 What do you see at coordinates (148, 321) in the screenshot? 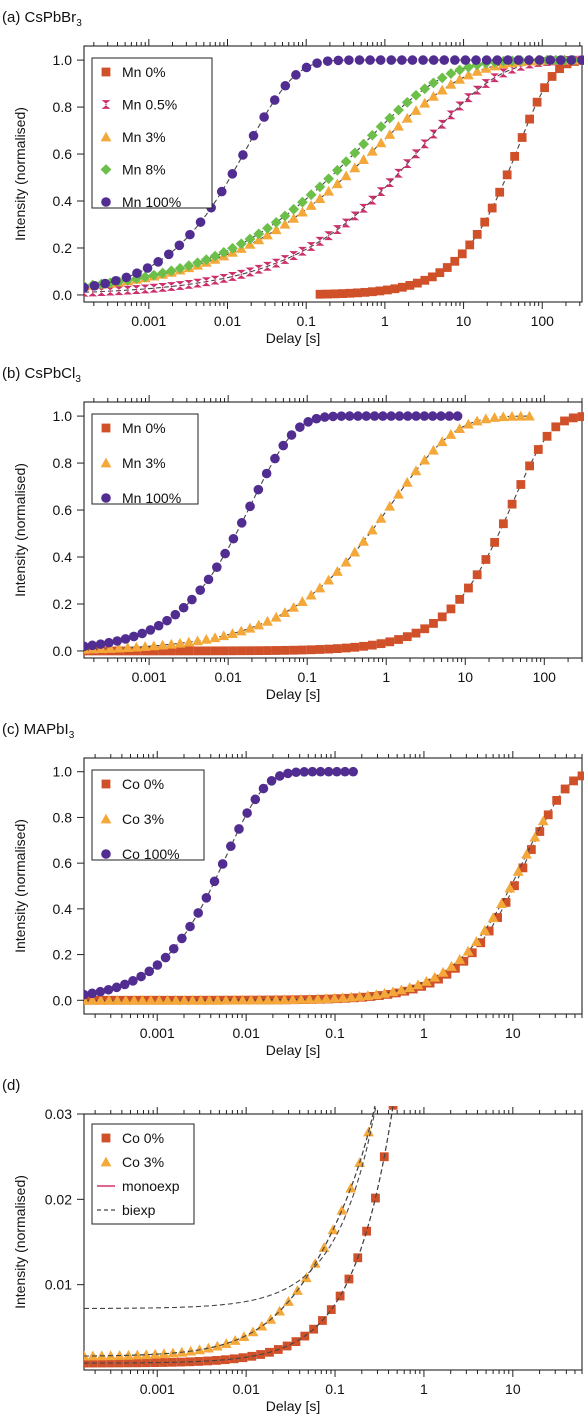
I see `x-tick-label: 0.001` at bounding box center [148, 321].